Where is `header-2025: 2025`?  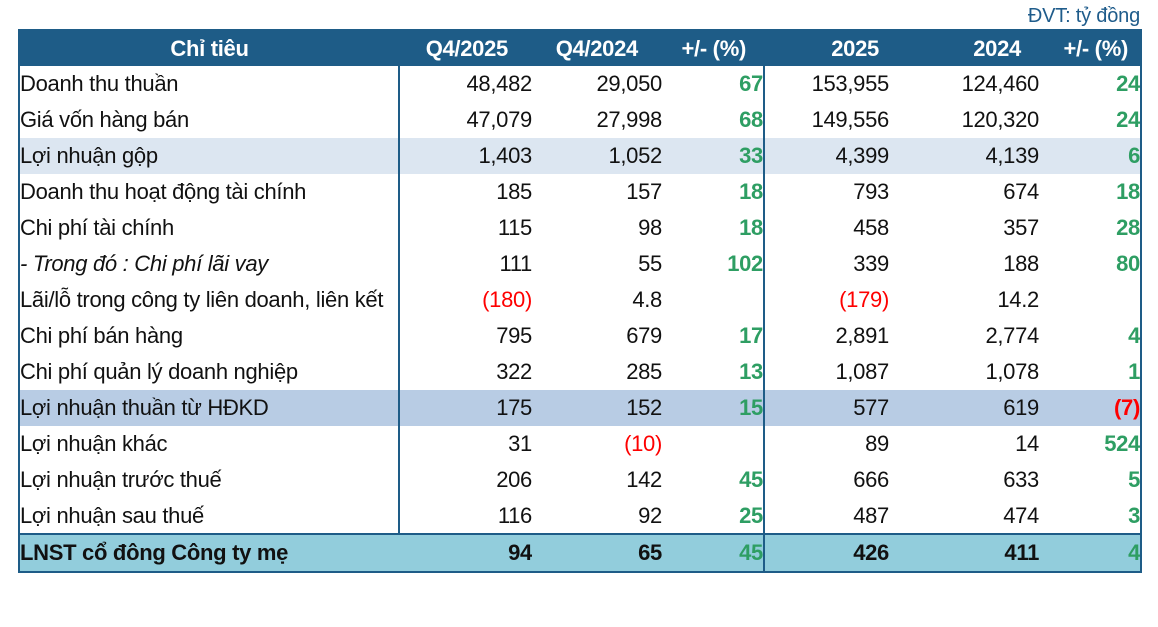 header-2025: 2025 is located at coordinates (855, 48).